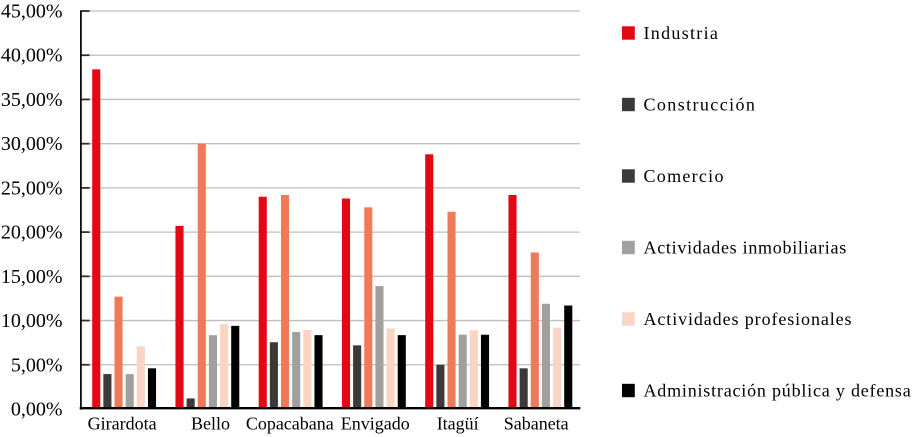 The image size is (913, 437). I want to click on svg-text:Administración pública y defen: Administración pública y defensa, so click(778, 390).